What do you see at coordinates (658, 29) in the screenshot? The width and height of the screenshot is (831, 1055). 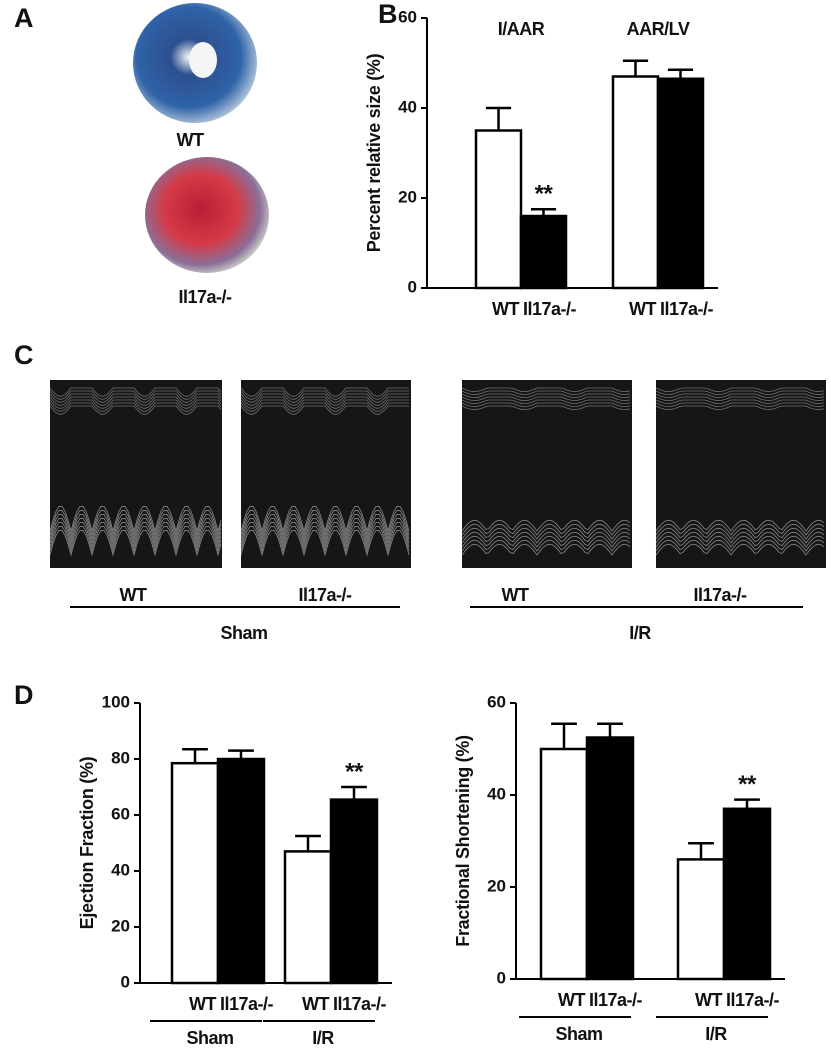 I see `category-label: AAR/LV` at bounding box center [658, 29].